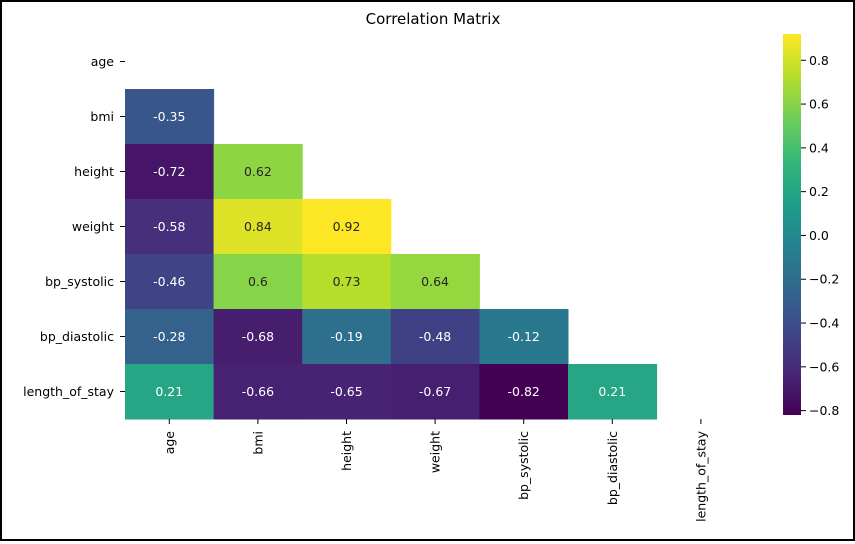 The height and width of the screenshot is (544, 855). Describe the element at coordinates (819, 191) in the screenshot. I see `colorbar-tick-label: 0.2` at that location.